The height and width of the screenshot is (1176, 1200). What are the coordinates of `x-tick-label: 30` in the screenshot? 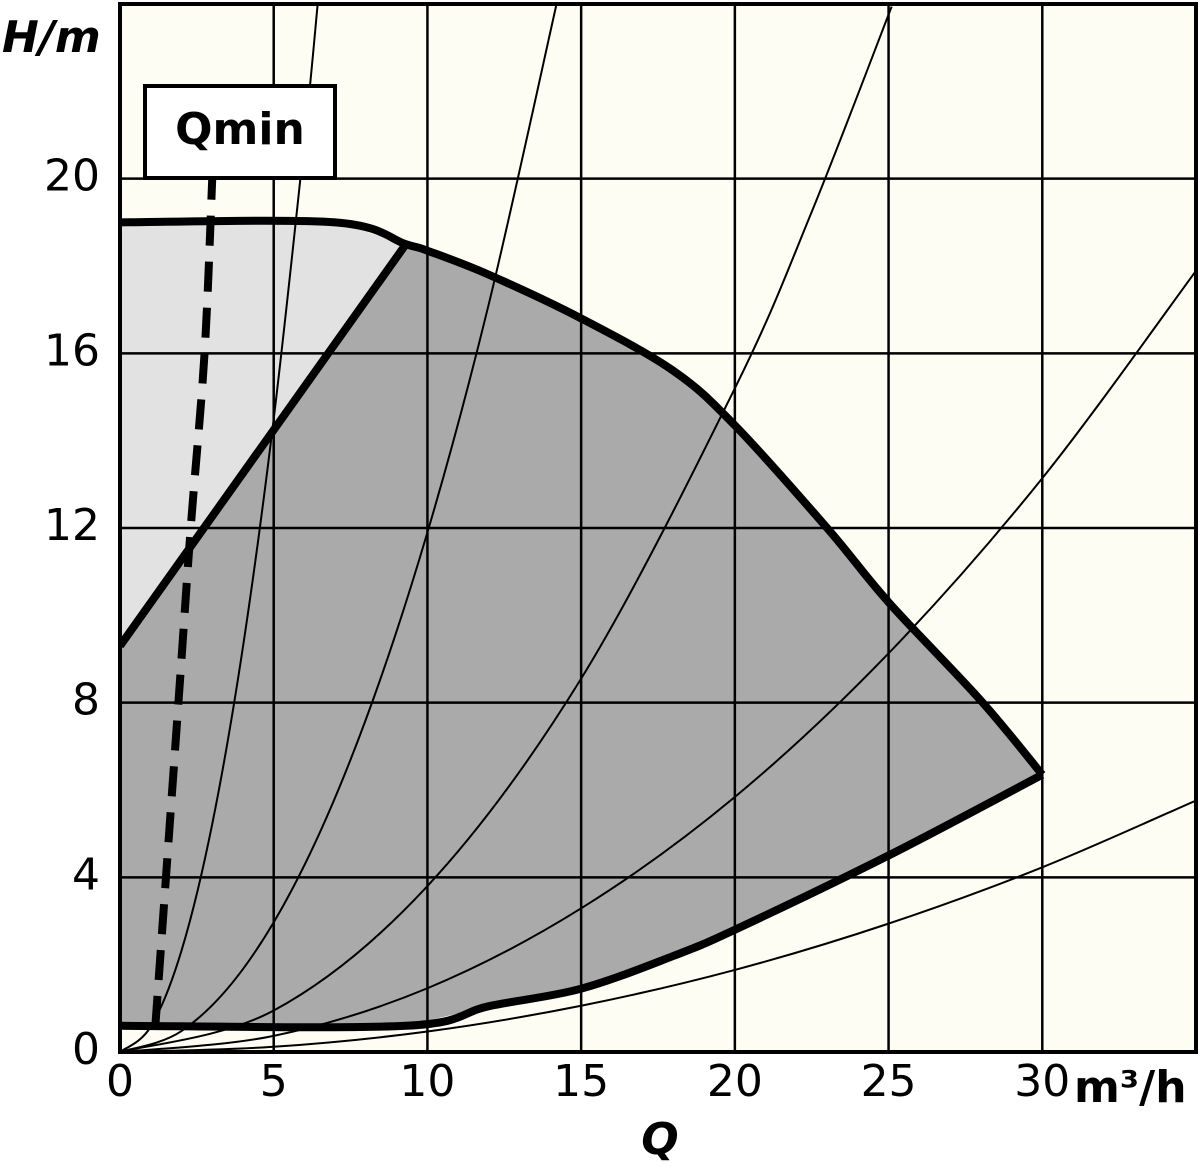 It's located at (1042, 1081).